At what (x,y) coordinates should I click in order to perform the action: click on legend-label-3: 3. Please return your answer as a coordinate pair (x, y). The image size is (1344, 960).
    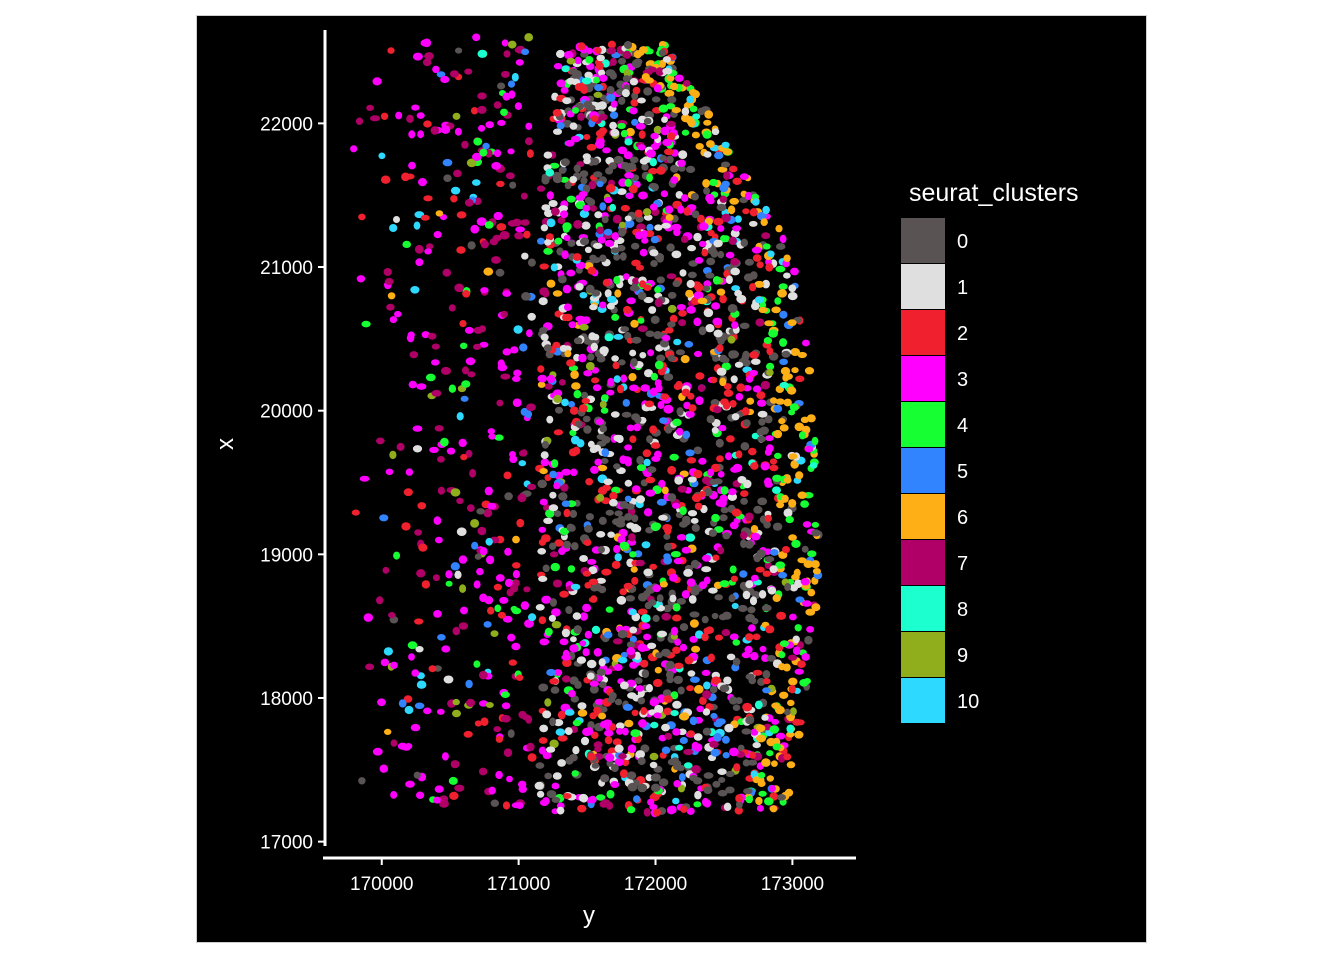
    Looking at the image, I should click on (962, 380).